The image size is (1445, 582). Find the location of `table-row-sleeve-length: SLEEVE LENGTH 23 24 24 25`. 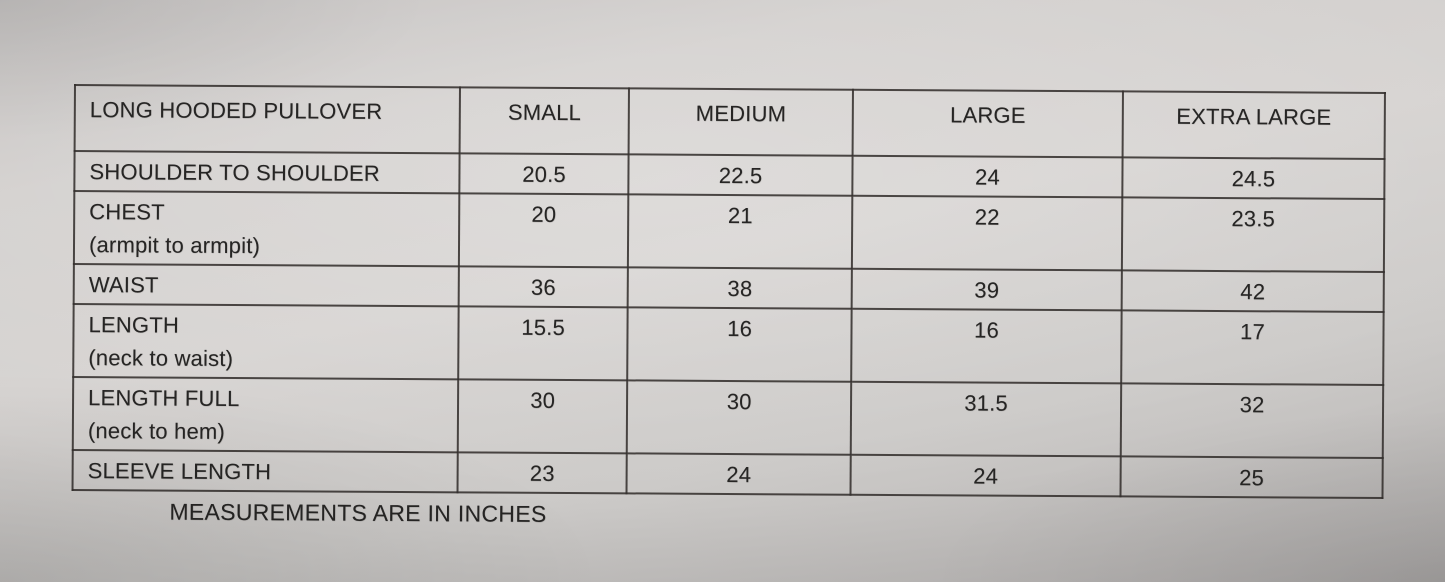

table-row-sleeve-length: SLEEVE LENGTH 23 24 24 25 is located at coordinates (727, 474).